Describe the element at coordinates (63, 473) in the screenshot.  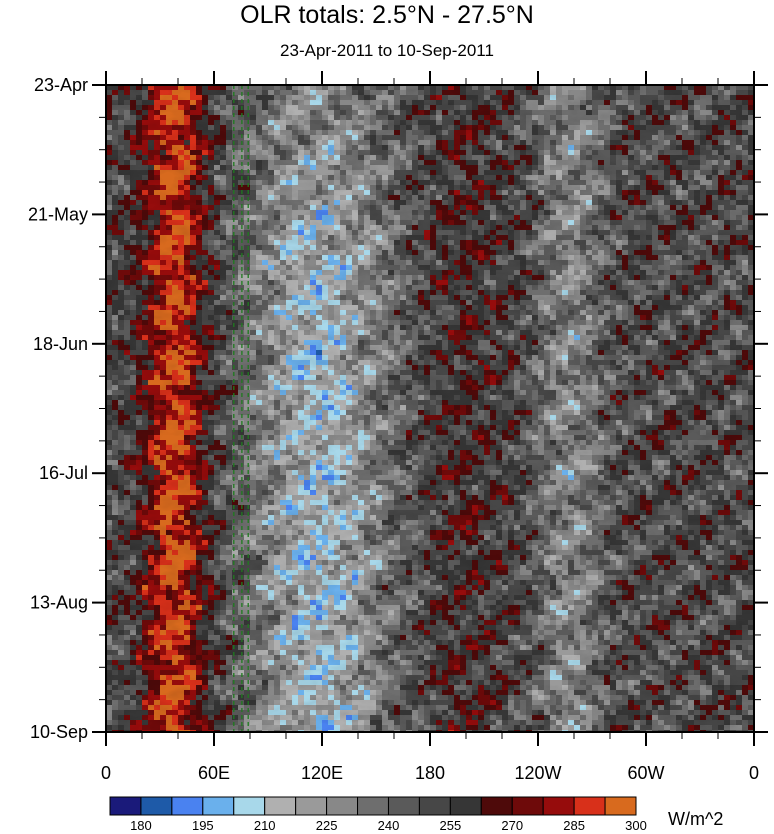
I see `y-tick-label-3: 16-Jul` at that location.